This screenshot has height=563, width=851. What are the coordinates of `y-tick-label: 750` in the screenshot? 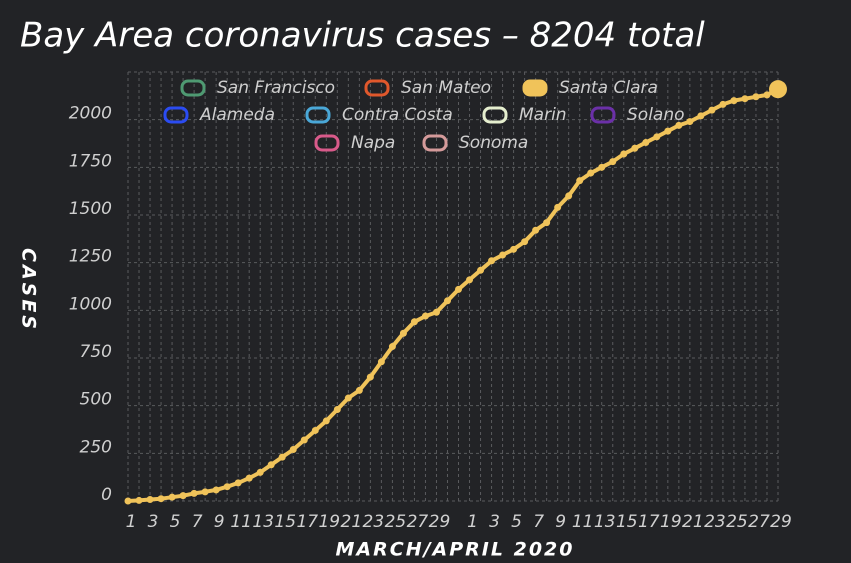 It's located at (96, 352).